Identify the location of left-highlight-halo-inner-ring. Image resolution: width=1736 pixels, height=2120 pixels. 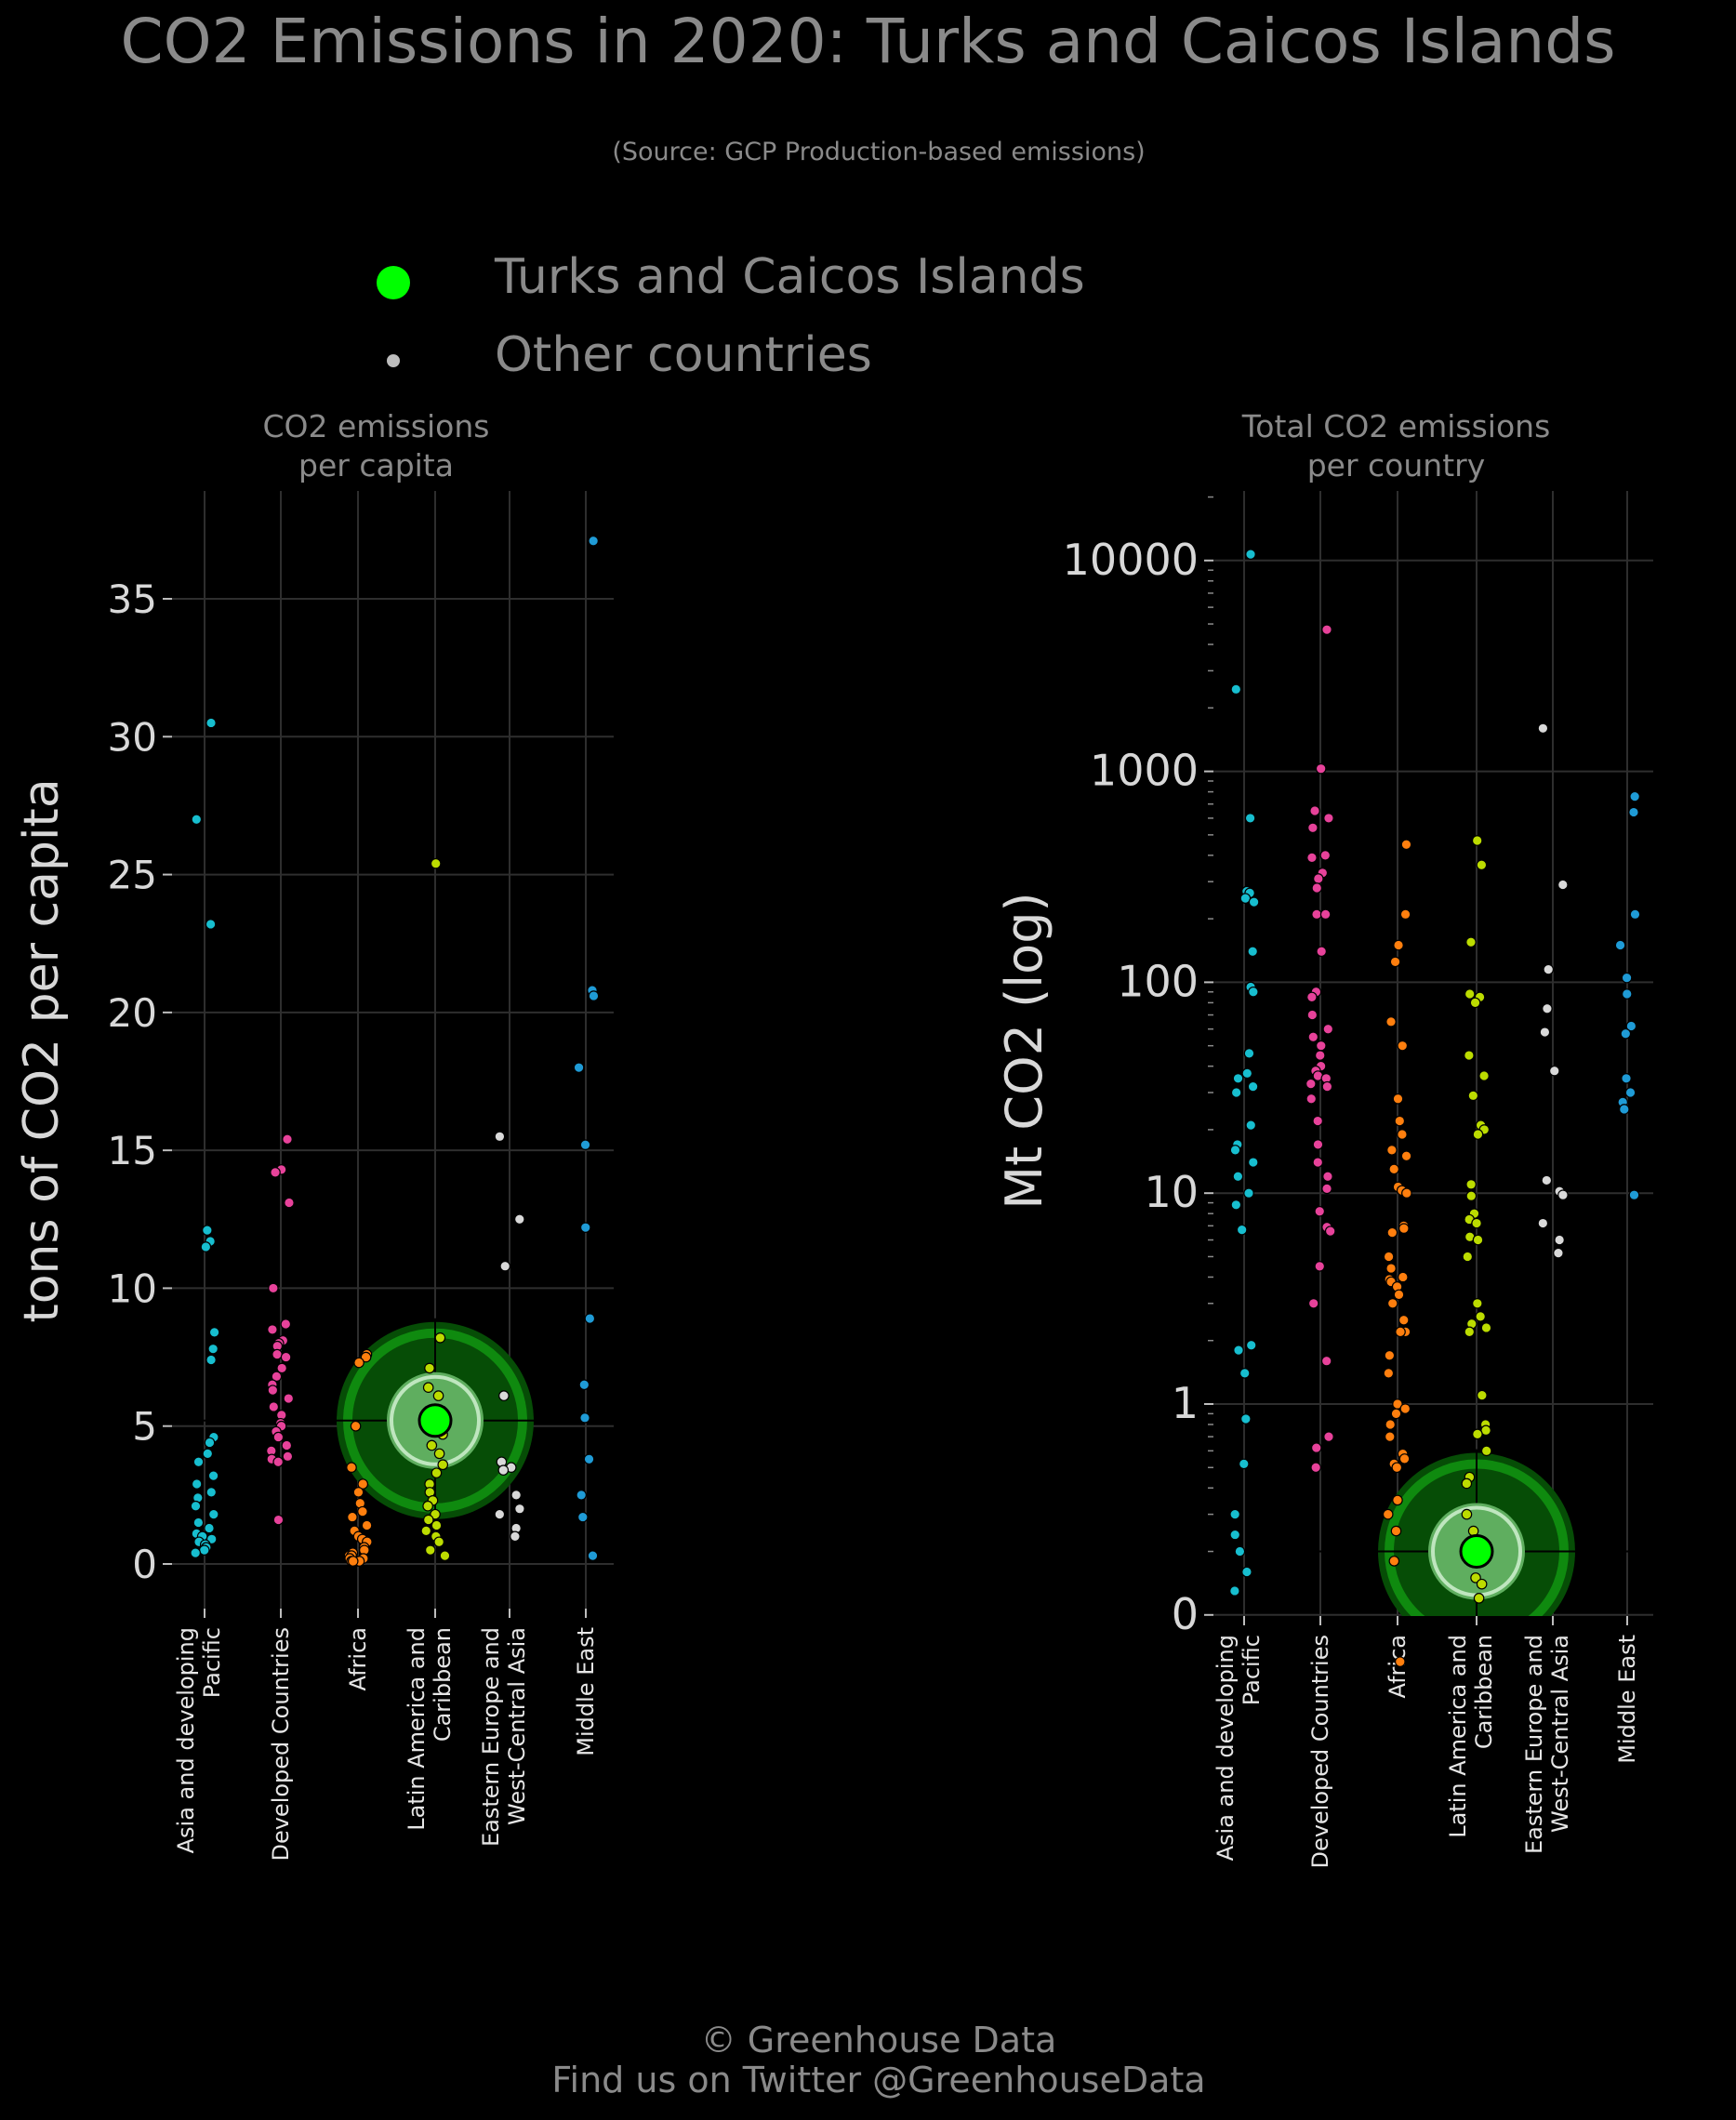
(435, 1420).